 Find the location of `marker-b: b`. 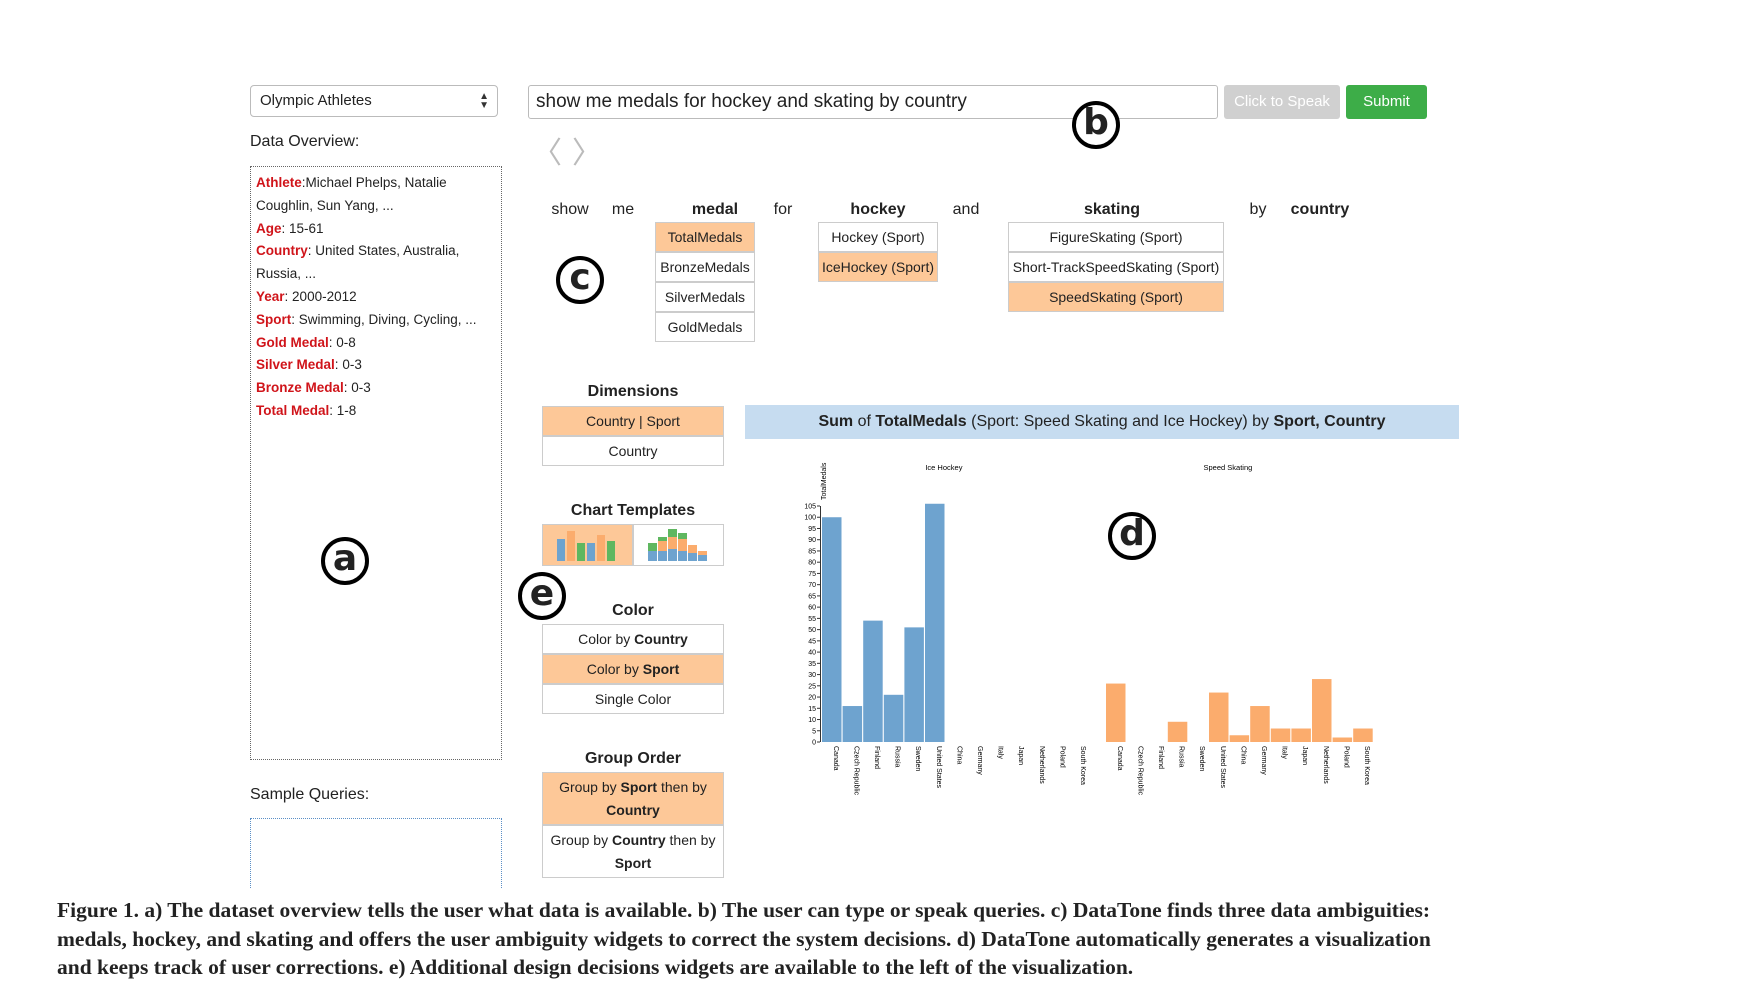

marker-b: b is located at coordinates (1096, 125).